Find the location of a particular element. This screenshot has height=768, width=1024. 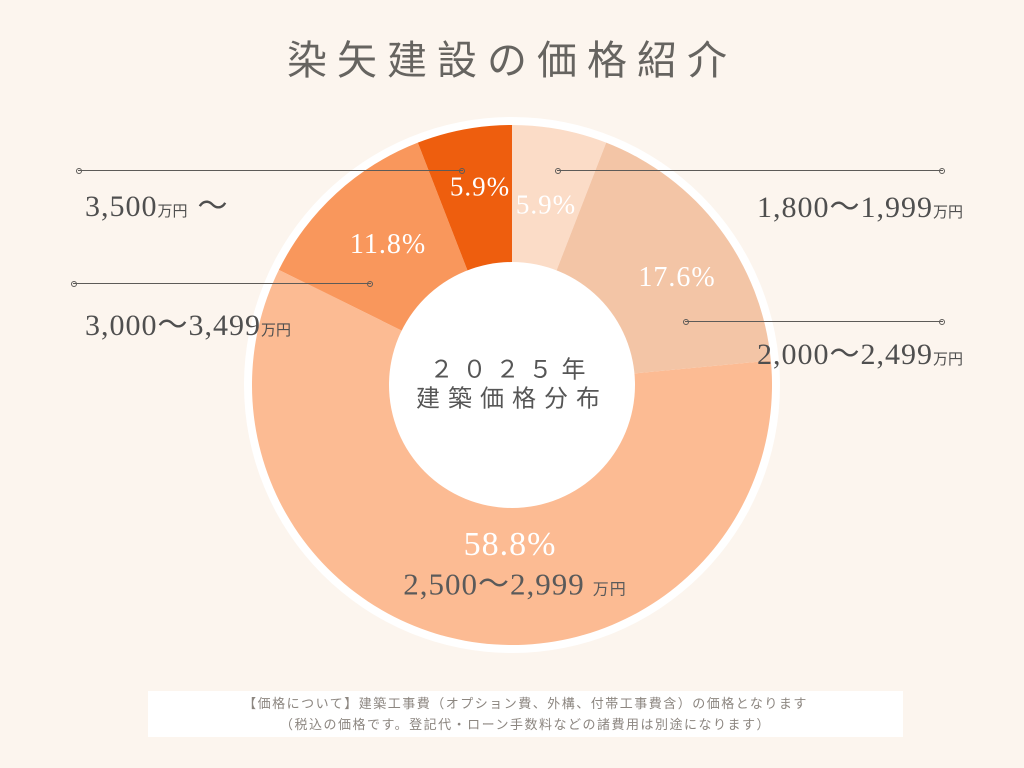

donut-hole is located at coordinates (512, 385).